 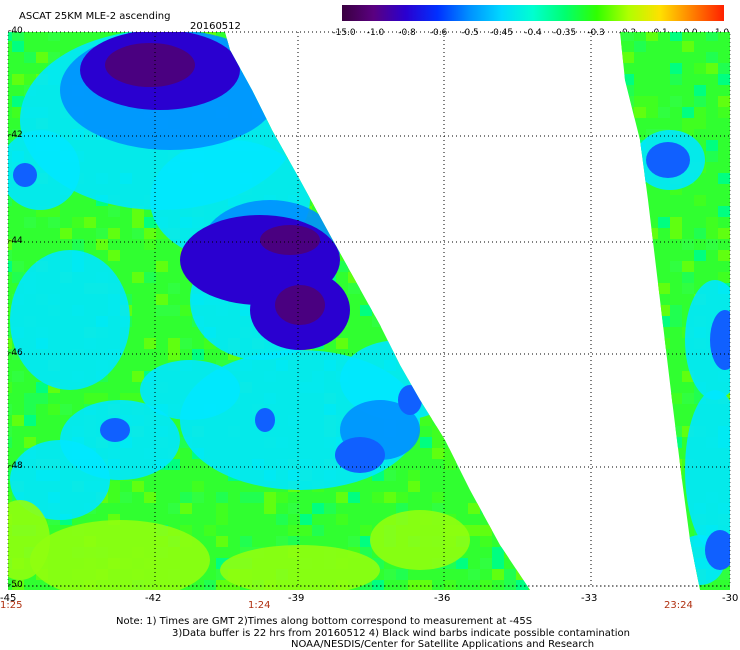 I want to click on time-label-left: 1:25, so click(x=11, y=605).